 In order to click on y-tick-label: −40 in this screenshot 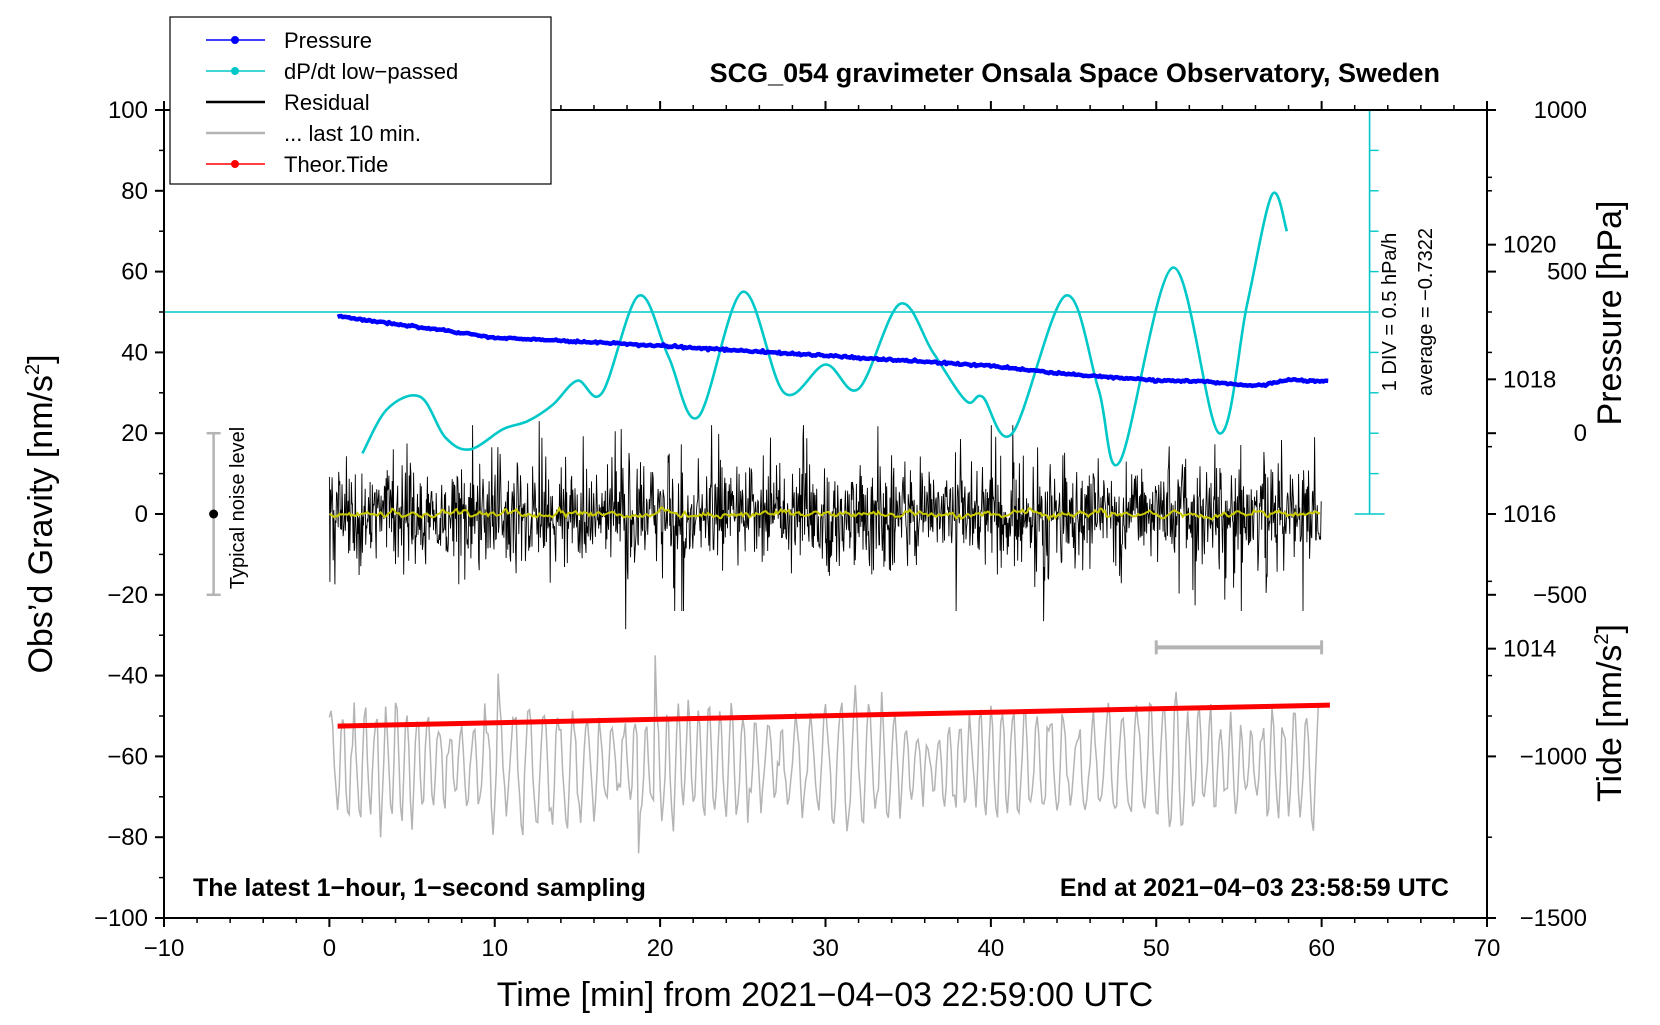, I will do `click(127, 676)`.